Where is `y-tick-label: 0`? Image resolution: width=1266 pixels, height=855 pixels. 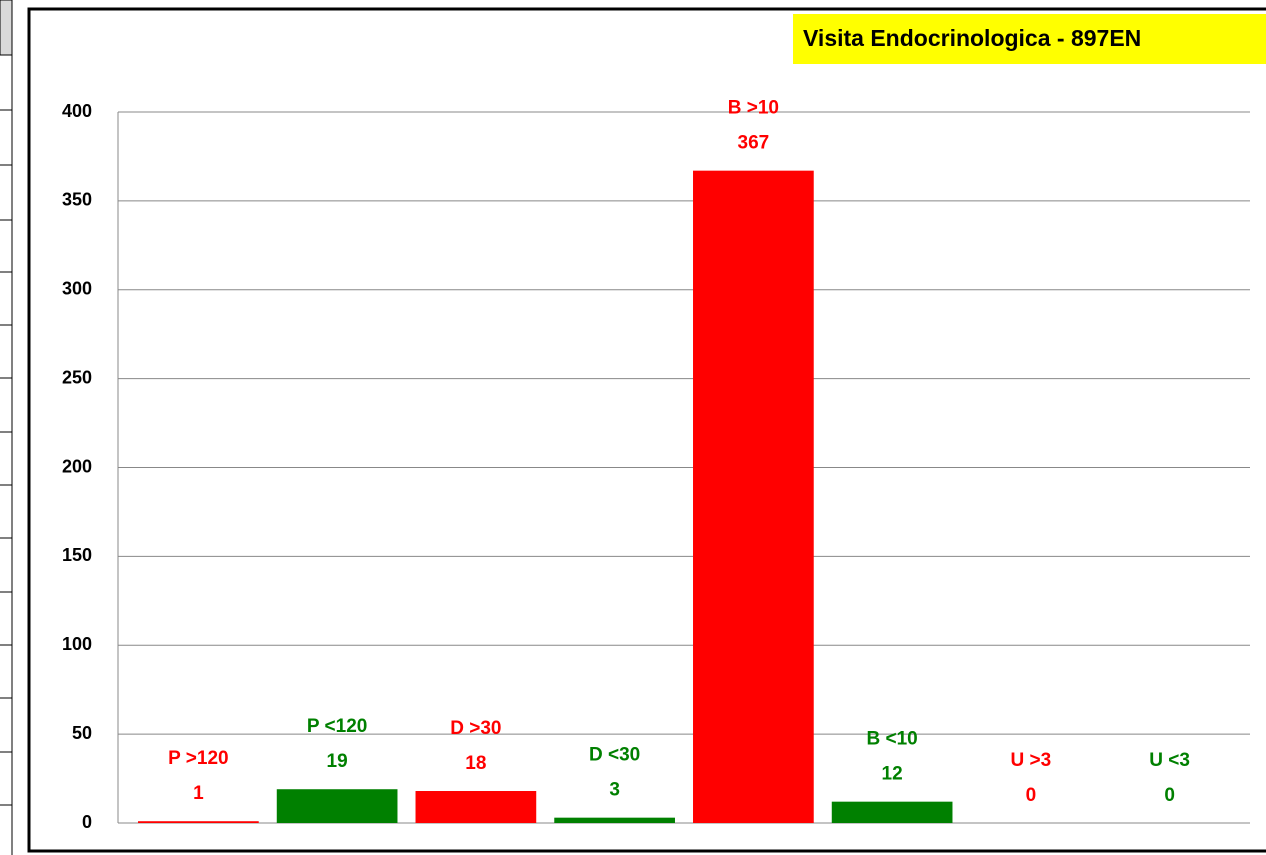
y-tick-label: 0 is located at coordinates (87, 822).